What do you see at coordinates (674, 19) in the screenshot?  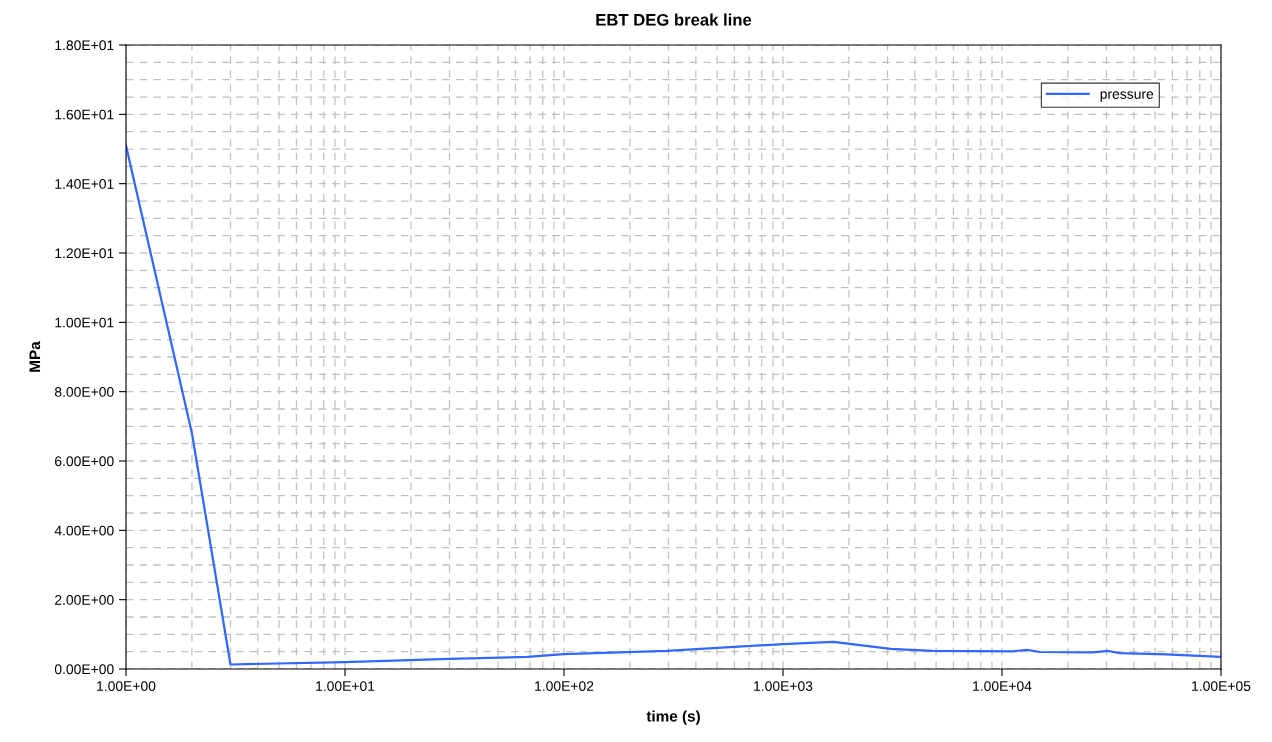 I see `chart-title: EBT DEG break line` at bounding box center [674, 19].